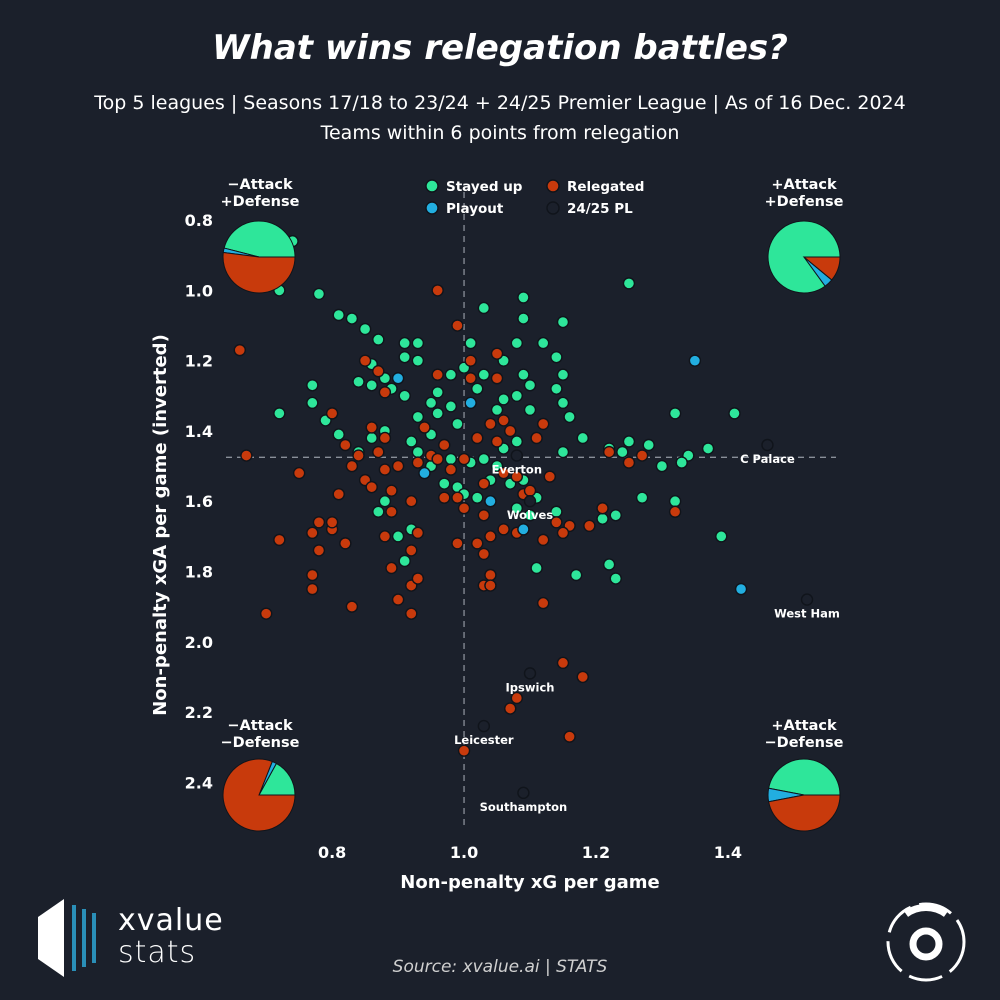 The width and height of the screenshot is (1000, 1000). What do you see at coordinates (804, 185) in the screenshot?
I see `quadrant-label: +Attack` at bounding box center [804, 185].